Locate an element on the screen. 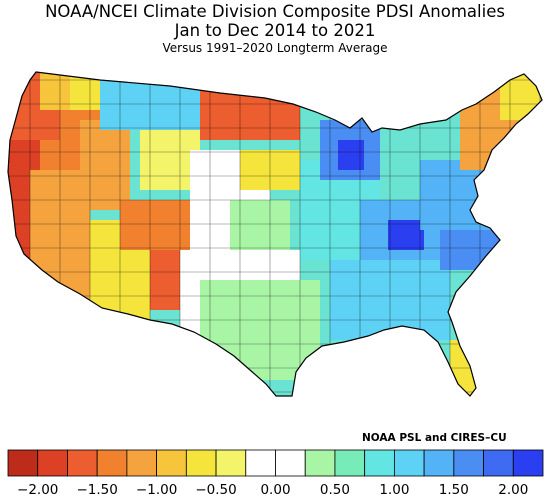 This screenshot has width=550, height=499. colorbar-tick-label: 0.00 is located at coordinates (275, 490).